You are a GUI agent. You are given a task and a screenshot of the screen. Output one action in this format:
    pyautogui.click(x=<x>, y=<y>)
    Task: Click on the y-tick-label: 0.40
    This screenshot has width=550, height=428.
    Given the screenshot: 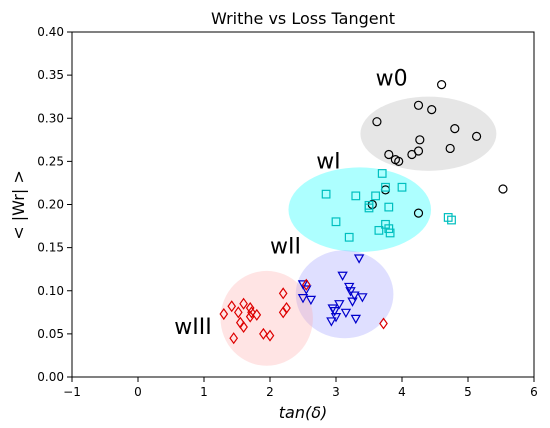 What is the action you would take?
    pyautogui.click(x=50, y=32)
    